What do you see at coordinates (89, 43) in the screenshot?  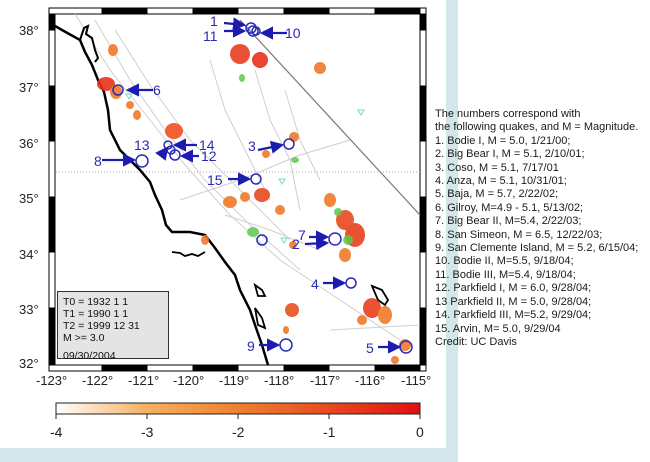 I see `bay-outline` at bounding box center [89, 43].